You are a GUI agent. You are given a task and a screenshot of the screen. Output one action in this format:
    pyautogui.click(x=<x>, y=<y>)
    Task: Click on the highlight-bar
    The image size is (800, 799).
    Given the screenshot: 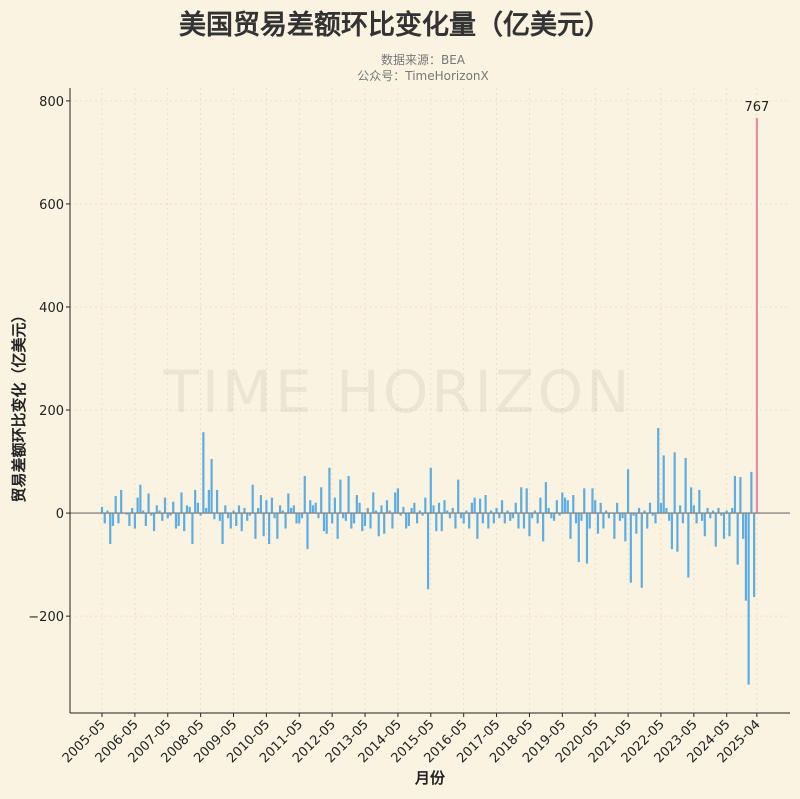 What is the action you would take?
    pyautogui.click(x=756, y=315)
    